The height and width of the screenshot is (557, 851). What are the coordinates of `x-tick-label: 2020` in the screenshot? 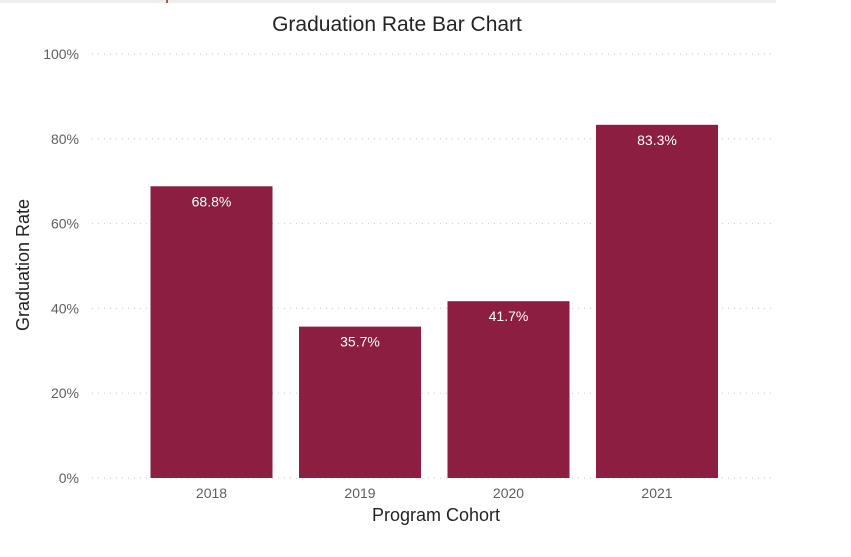 It's located at (508, 493).